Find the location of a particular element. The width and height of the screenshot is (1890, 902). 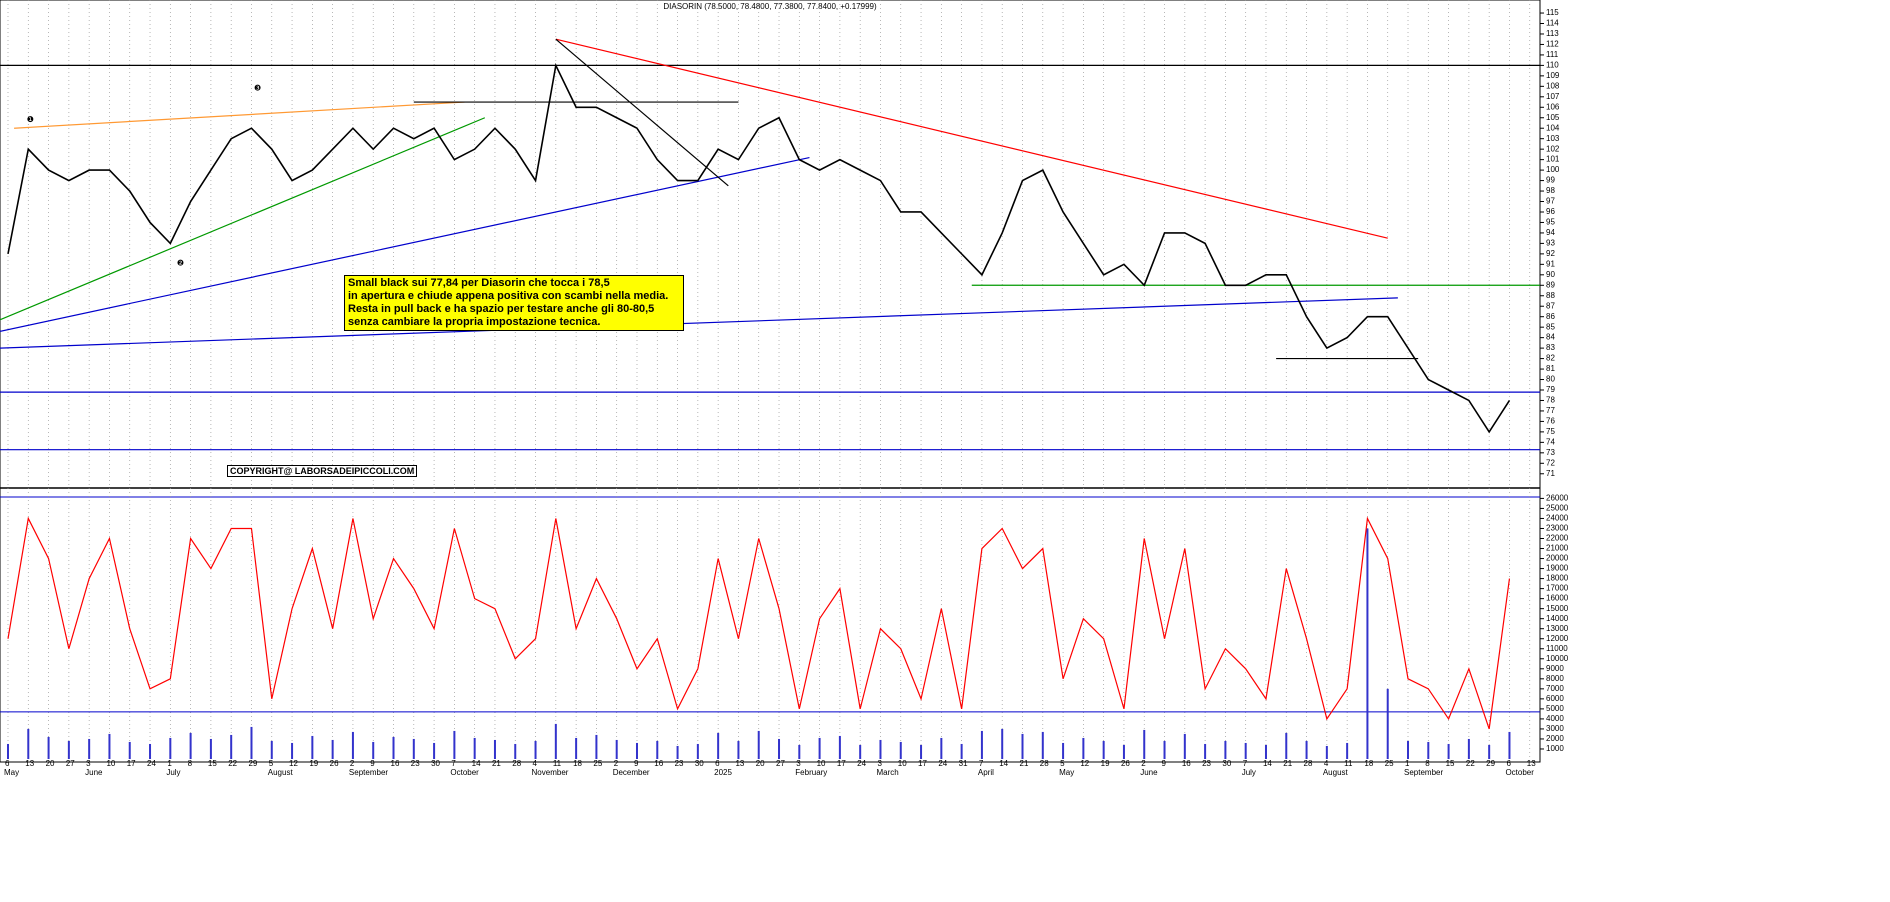

y-tick-label: 80 is located at coordinates (1550, 379).